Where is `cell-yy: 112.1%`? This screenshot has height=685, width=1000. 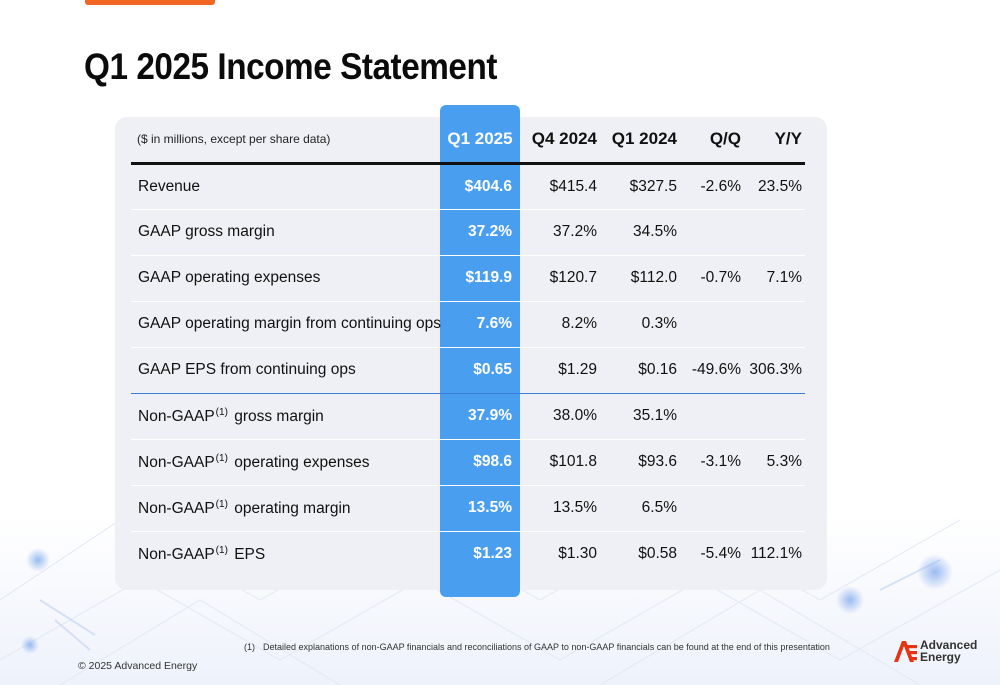
cell-yy: 112.1% is located at coordinates (776, 554).